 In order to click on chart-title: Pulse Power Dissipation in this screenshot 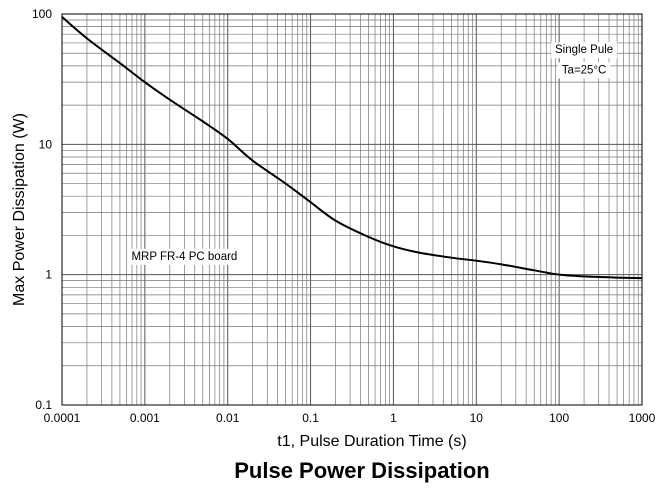, I will do `click(362, 470)`.